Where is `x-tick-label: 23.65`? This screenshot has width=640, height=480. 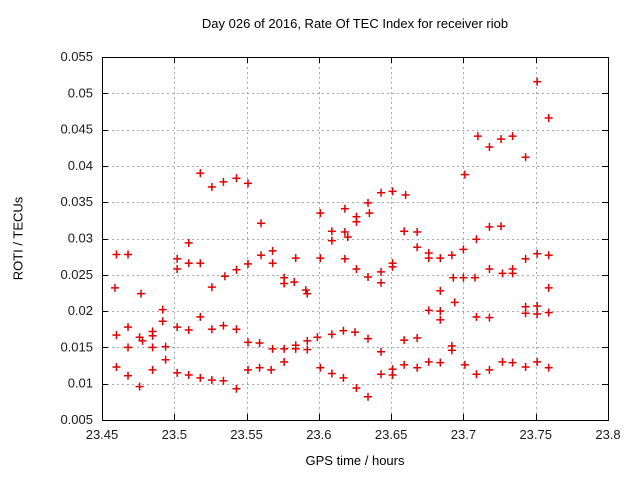
x-tick-label: 23.65 is located at coordinates (391, 434).